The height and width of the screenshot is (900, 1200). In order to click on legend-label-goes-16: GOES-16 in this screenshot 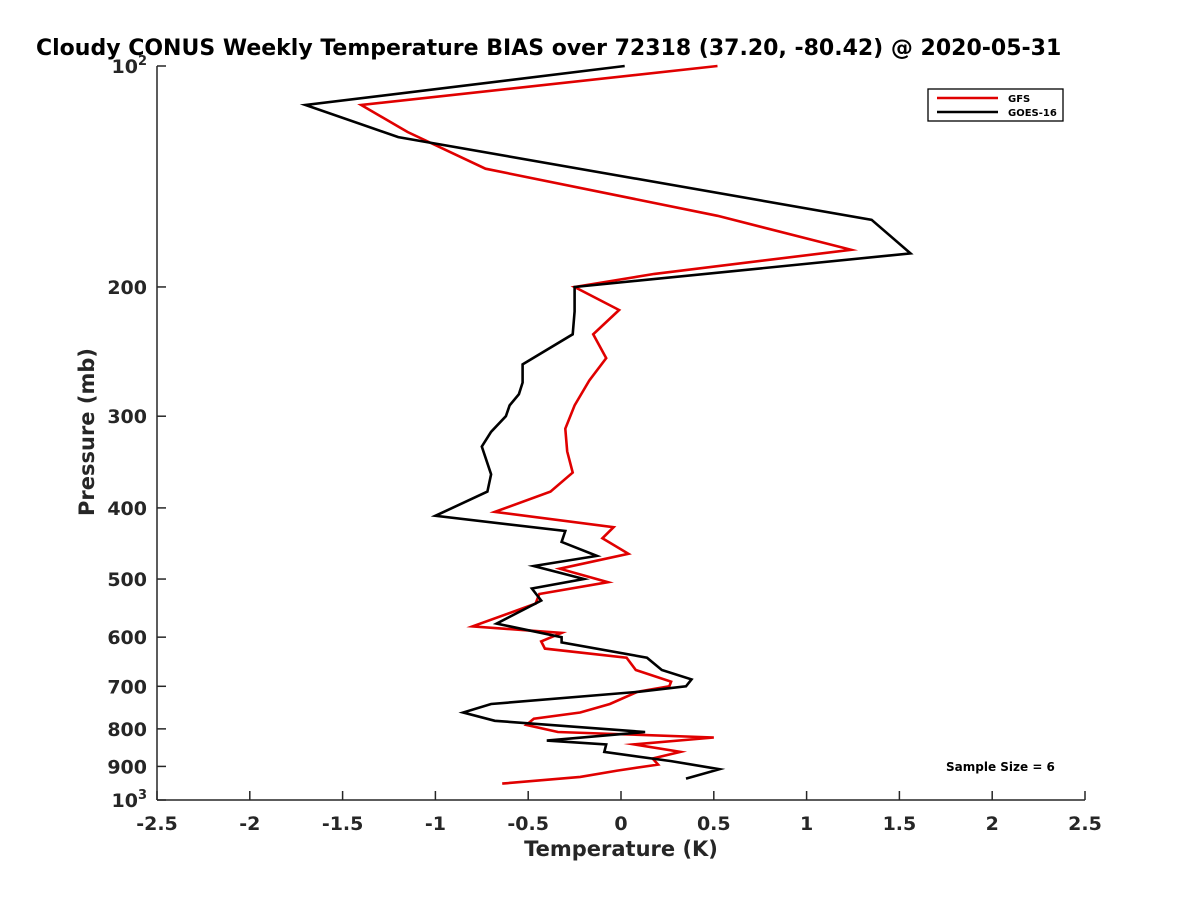, I will do `click(1032, 113)`.